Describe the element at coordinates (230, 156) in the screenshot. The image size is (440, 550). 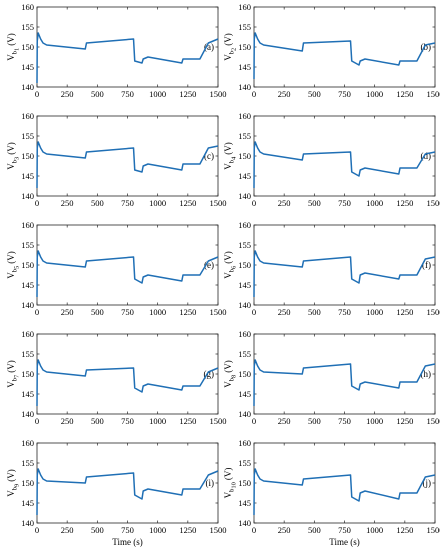
I see `y-axis-label: Vb4(V)` at that location.